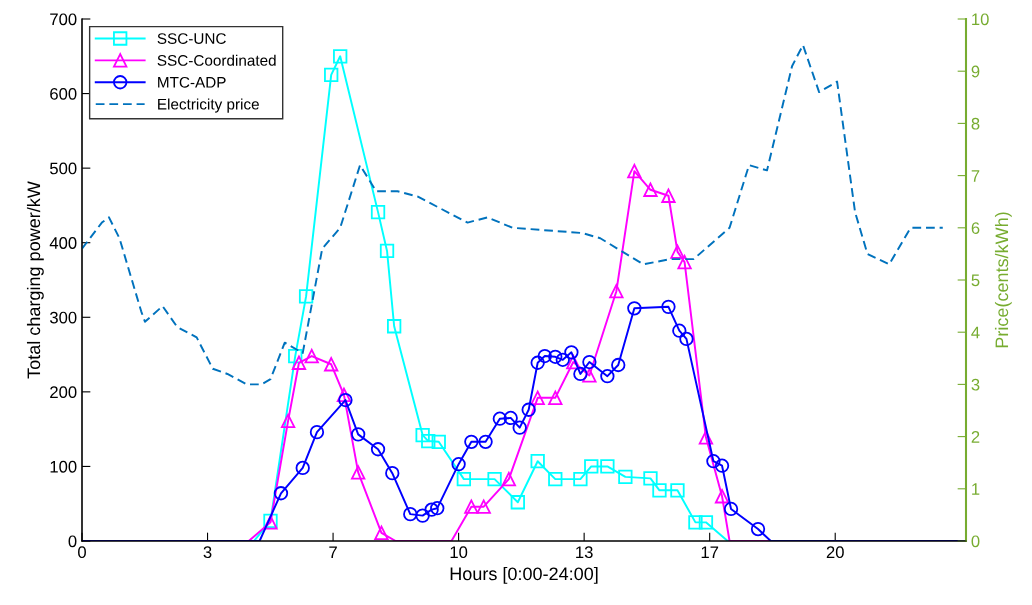 Image resolution: width=1032 pixels, height=605 pixels. What do you see at coordinates (63, 243) in the screenshot?
I see `y-tick-label: 400` at bounding box center [63, 243].